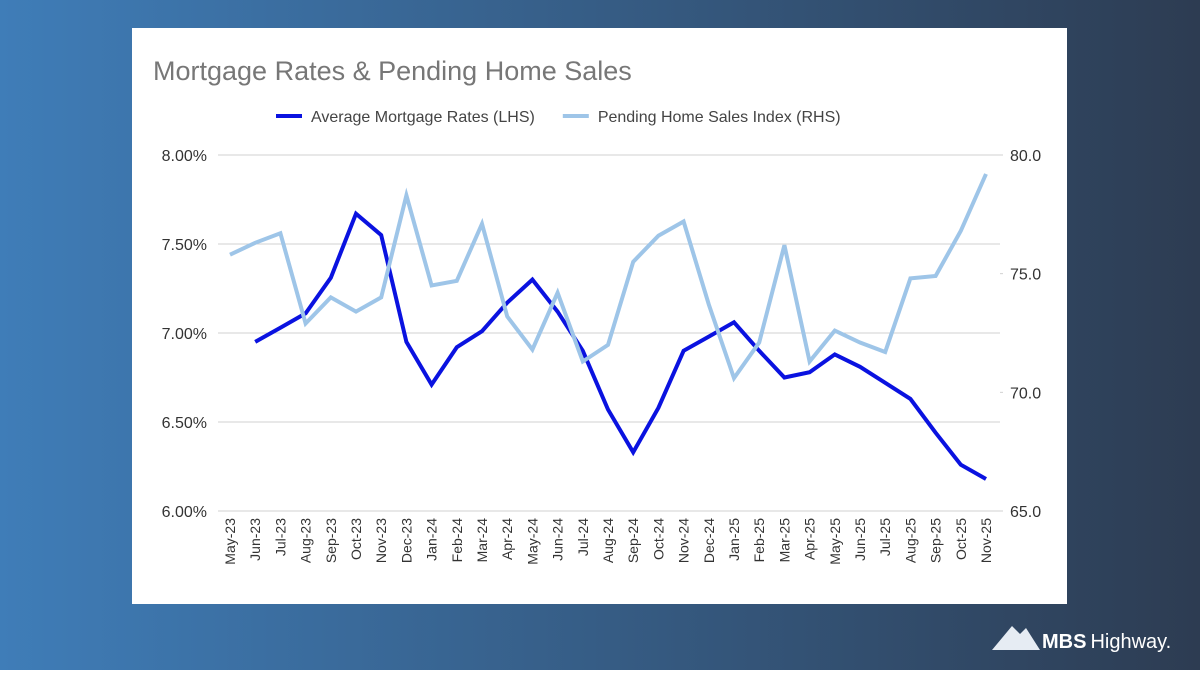 The image size is (1200, 675). What do you see at coordinates (331, 540) in the screenshot?
I see `x-tick-label: Sep-23` at bounding box center [331, 540].